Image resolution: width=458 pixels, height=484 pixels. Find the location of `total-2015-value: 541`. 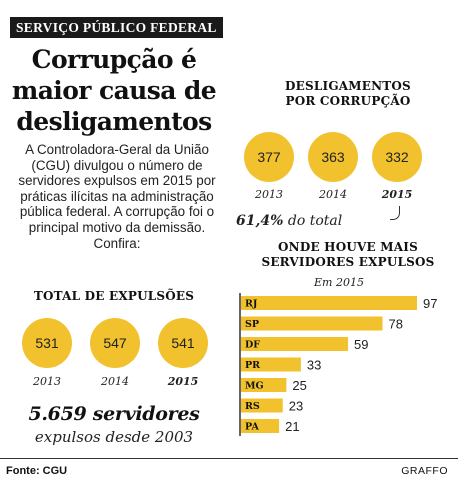

total-2015-value: 541 is located at coordinates (183, 343).